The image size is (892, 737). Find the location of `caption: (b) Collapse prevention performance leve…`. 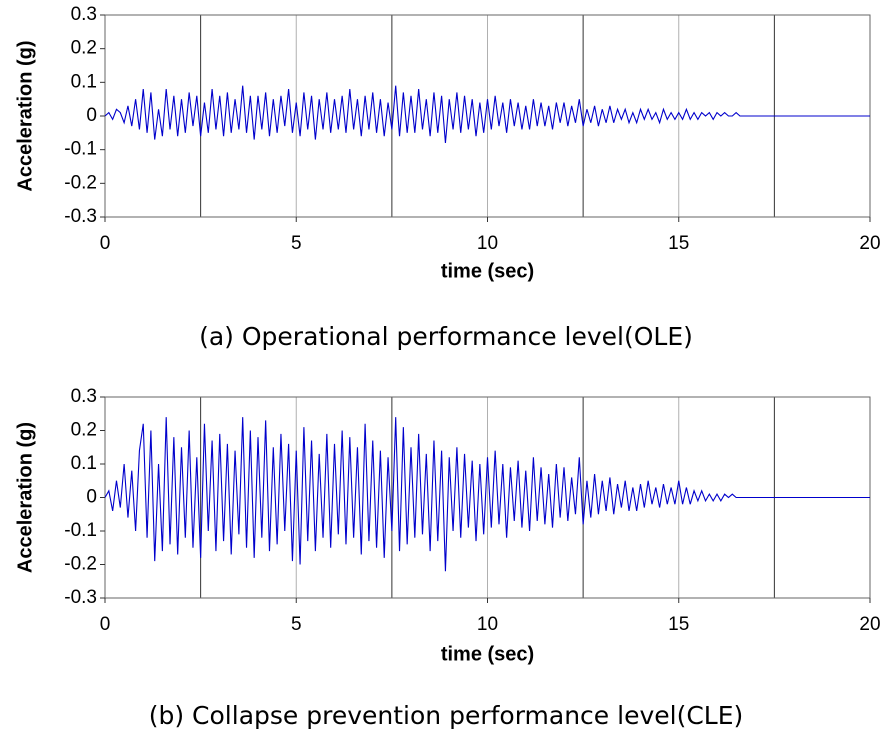

caption: (b) Collapse prevention performance leve… is located at coordinates (446, 715).